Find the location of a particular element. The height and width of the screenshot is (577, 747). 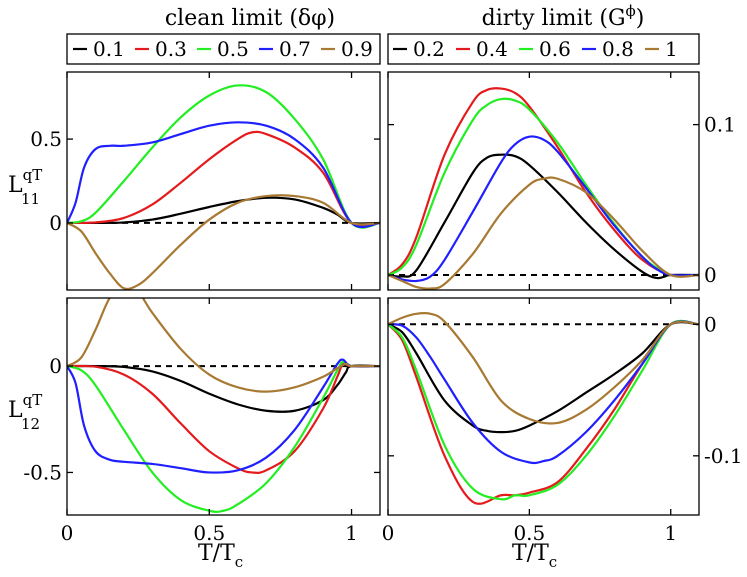

legend-right-label-2: 0.6 is located at coordinates (555, 49).